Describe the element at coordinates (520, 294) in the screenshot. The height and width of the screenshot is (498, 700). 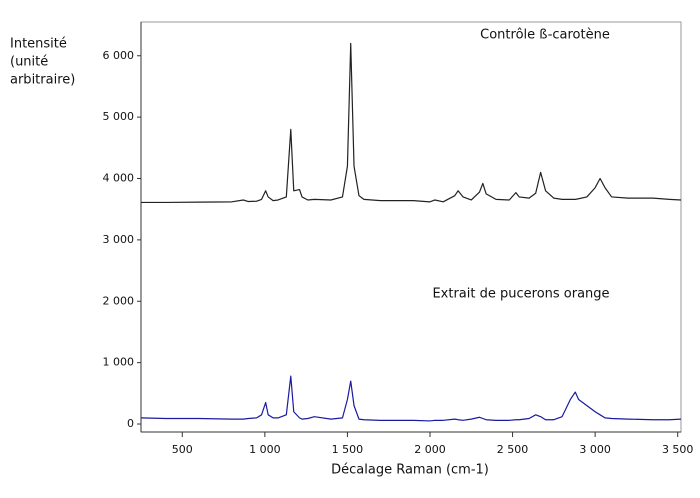
I see `annotation: Extrait de pucerons orange` at that location.